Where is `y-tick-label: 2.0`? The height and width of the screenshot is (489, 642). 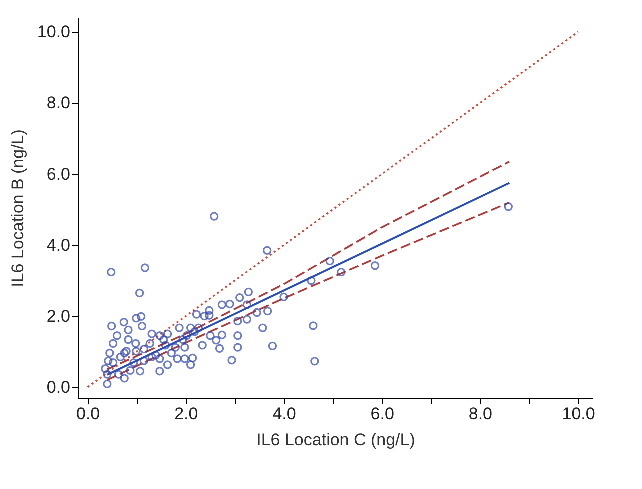 y-tick-label: 2.0 is located at coordinates (58, 316).